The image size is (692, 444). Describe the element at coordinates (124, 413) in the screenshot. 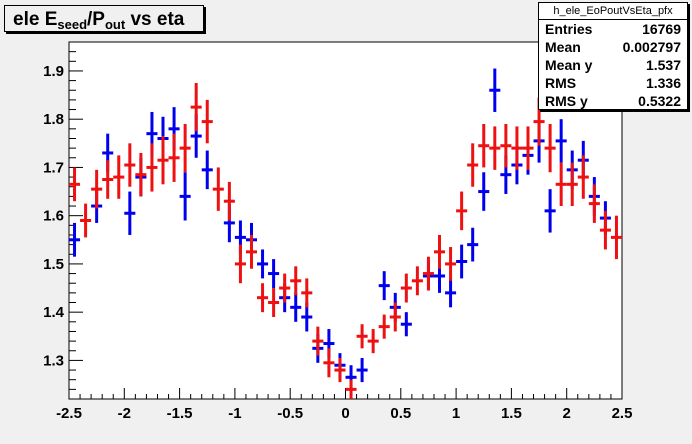

I see `x-tick-label: -2` at that location.